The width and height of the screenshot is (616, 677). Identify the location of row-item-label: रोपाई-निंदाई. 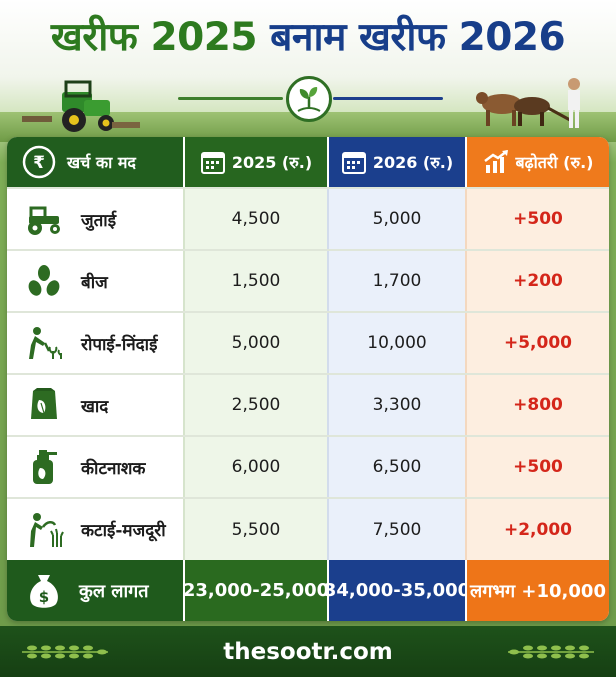
(119, 344).